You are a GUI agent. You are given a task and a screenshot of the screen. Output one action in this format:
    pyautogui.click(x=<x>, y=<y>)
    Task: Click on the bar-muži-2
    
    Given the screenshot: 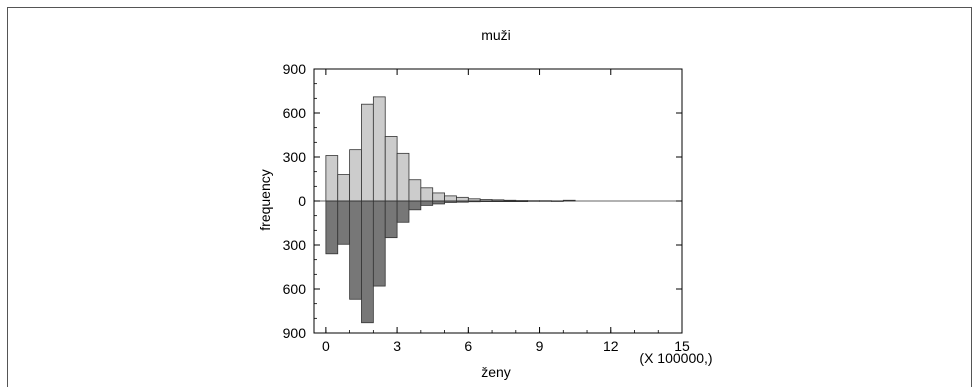 What is the action you would take?
    pyautogui.click(x=355, y=175)
    